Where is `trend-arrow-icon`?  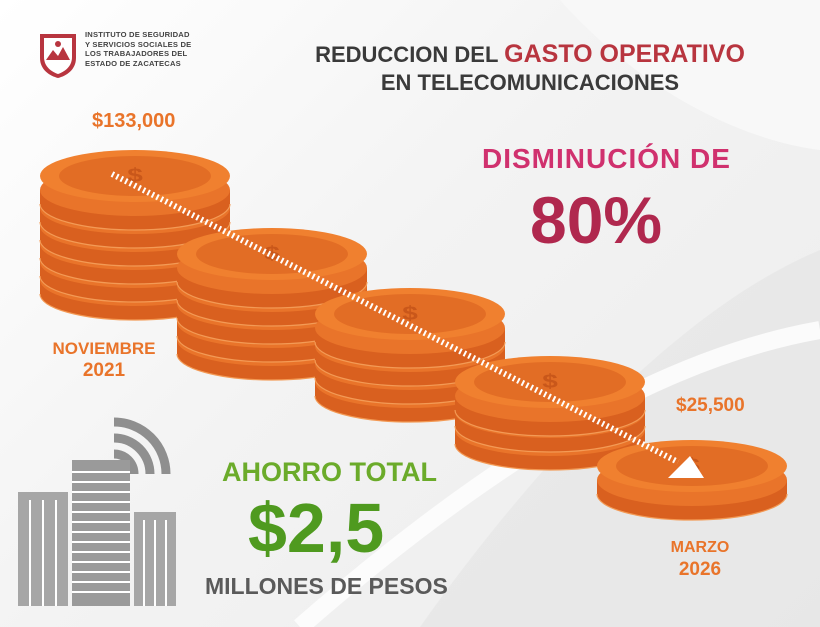 trend-arrow-icon is located at coordinates (686, 467).